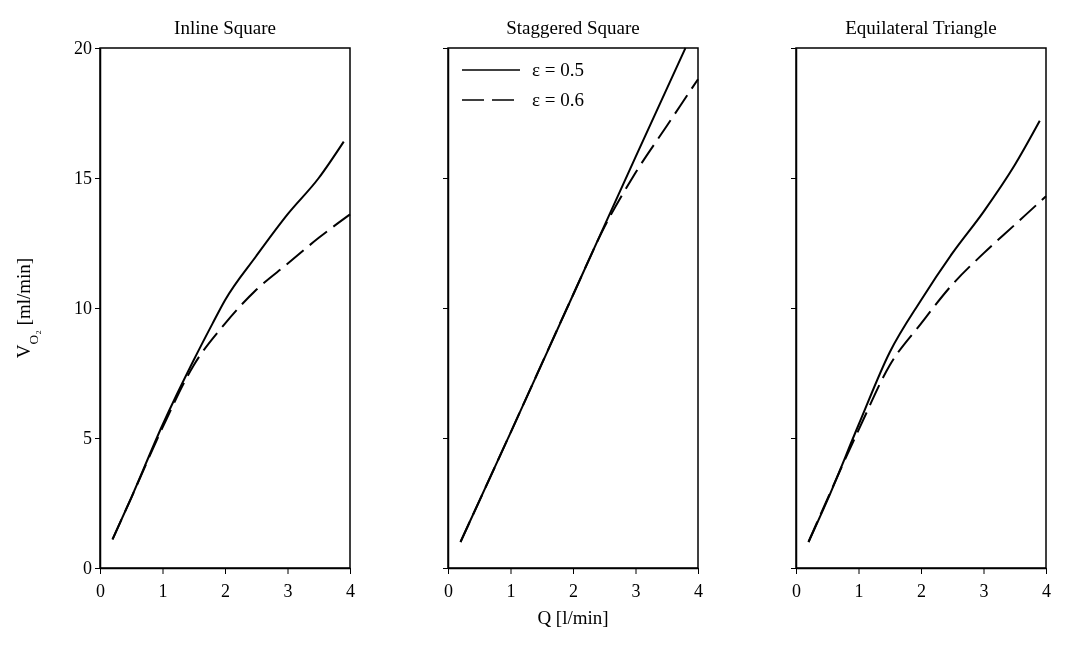 This screenshot has height=662, width=1075. Describe the element at coordinates (558, 69) in the screenshot. I see `legend-label: ε = 0.5` at that location.